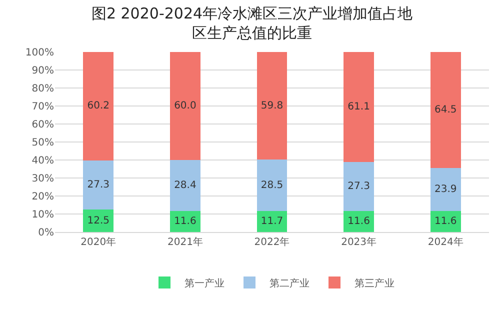 Image resolution: width=504 pixels, height=309 pixels. I want to click on data-label: 61.1, so click(359, 106).